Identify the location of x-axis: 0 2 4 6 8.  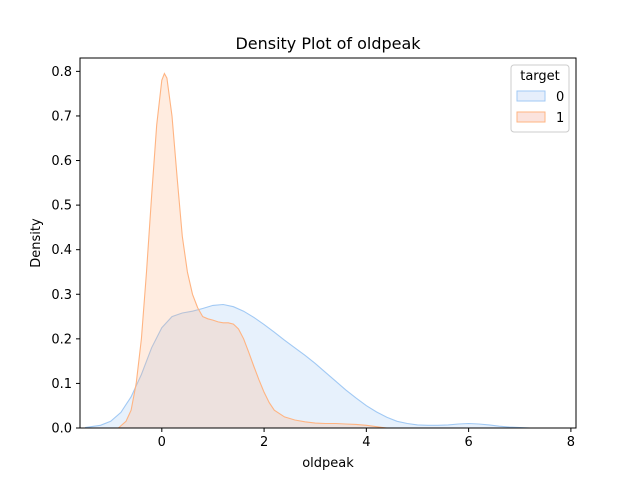
(366, 439).